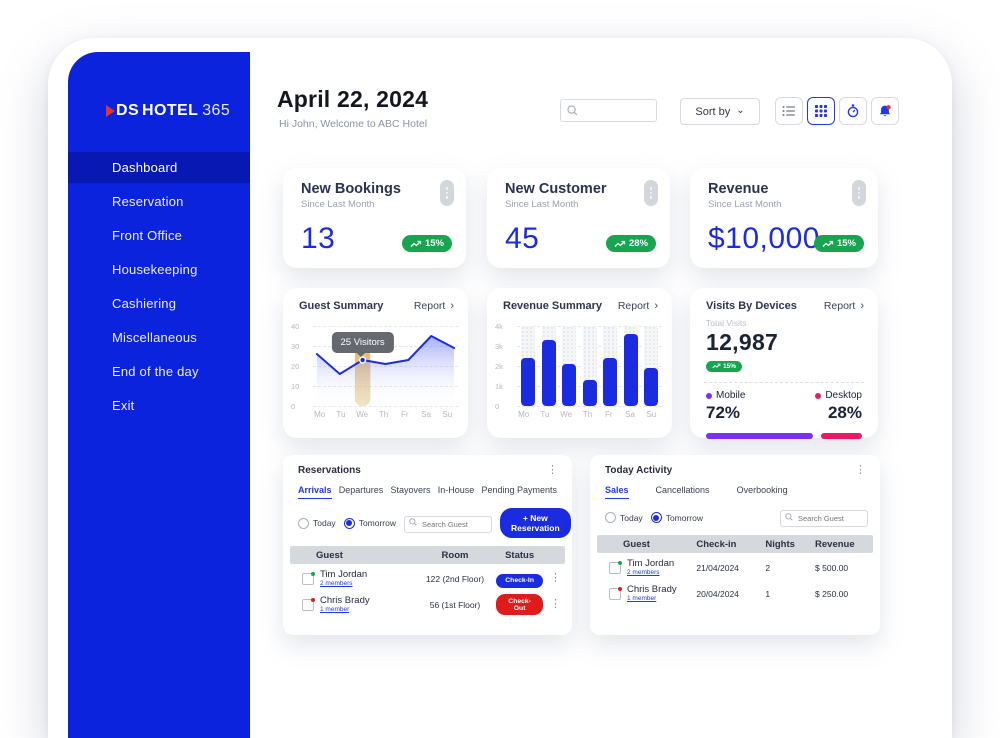 The height and width of the screenshot is (738, 1000). I want to click on percent-desktop: 28%, so click(844, 412).